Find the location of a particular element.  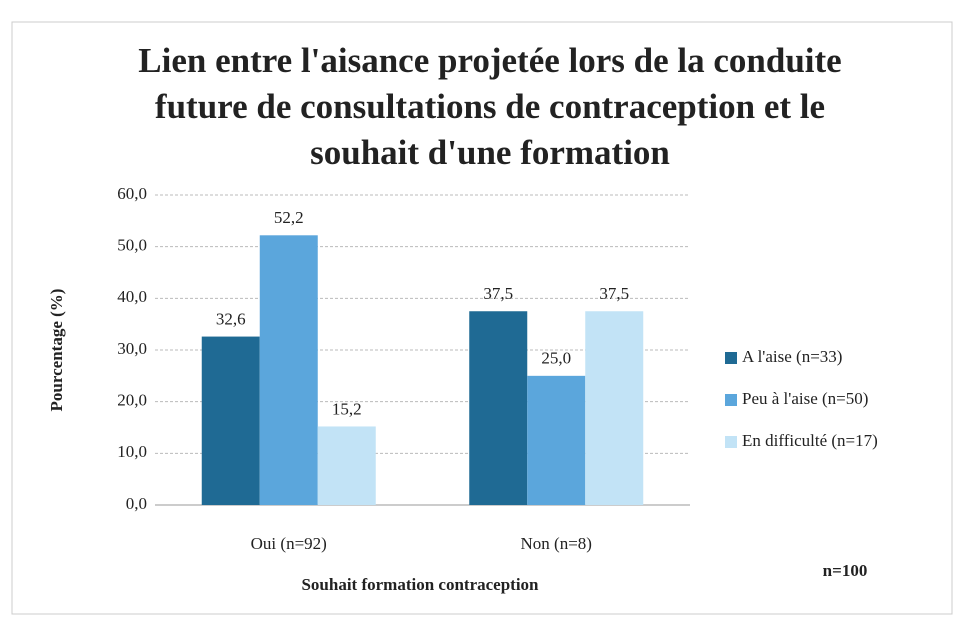

x-axis-title: Souhait formation contraception is located at coordinates (420, 584).